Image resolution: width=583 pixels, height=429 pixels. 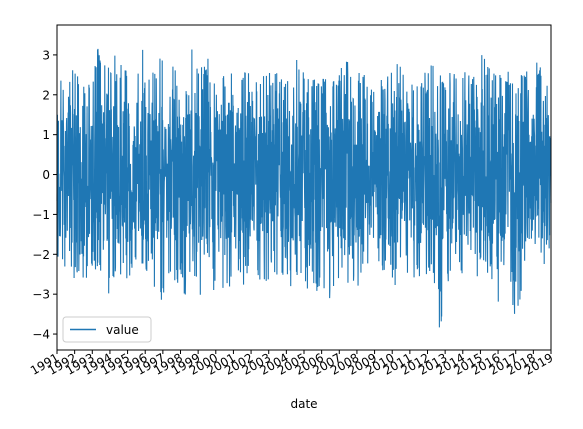 What do you see at coordinates (41, 335) in the screenshot?
I see `y-tick-label: −4` at bounding box center [41, 335].